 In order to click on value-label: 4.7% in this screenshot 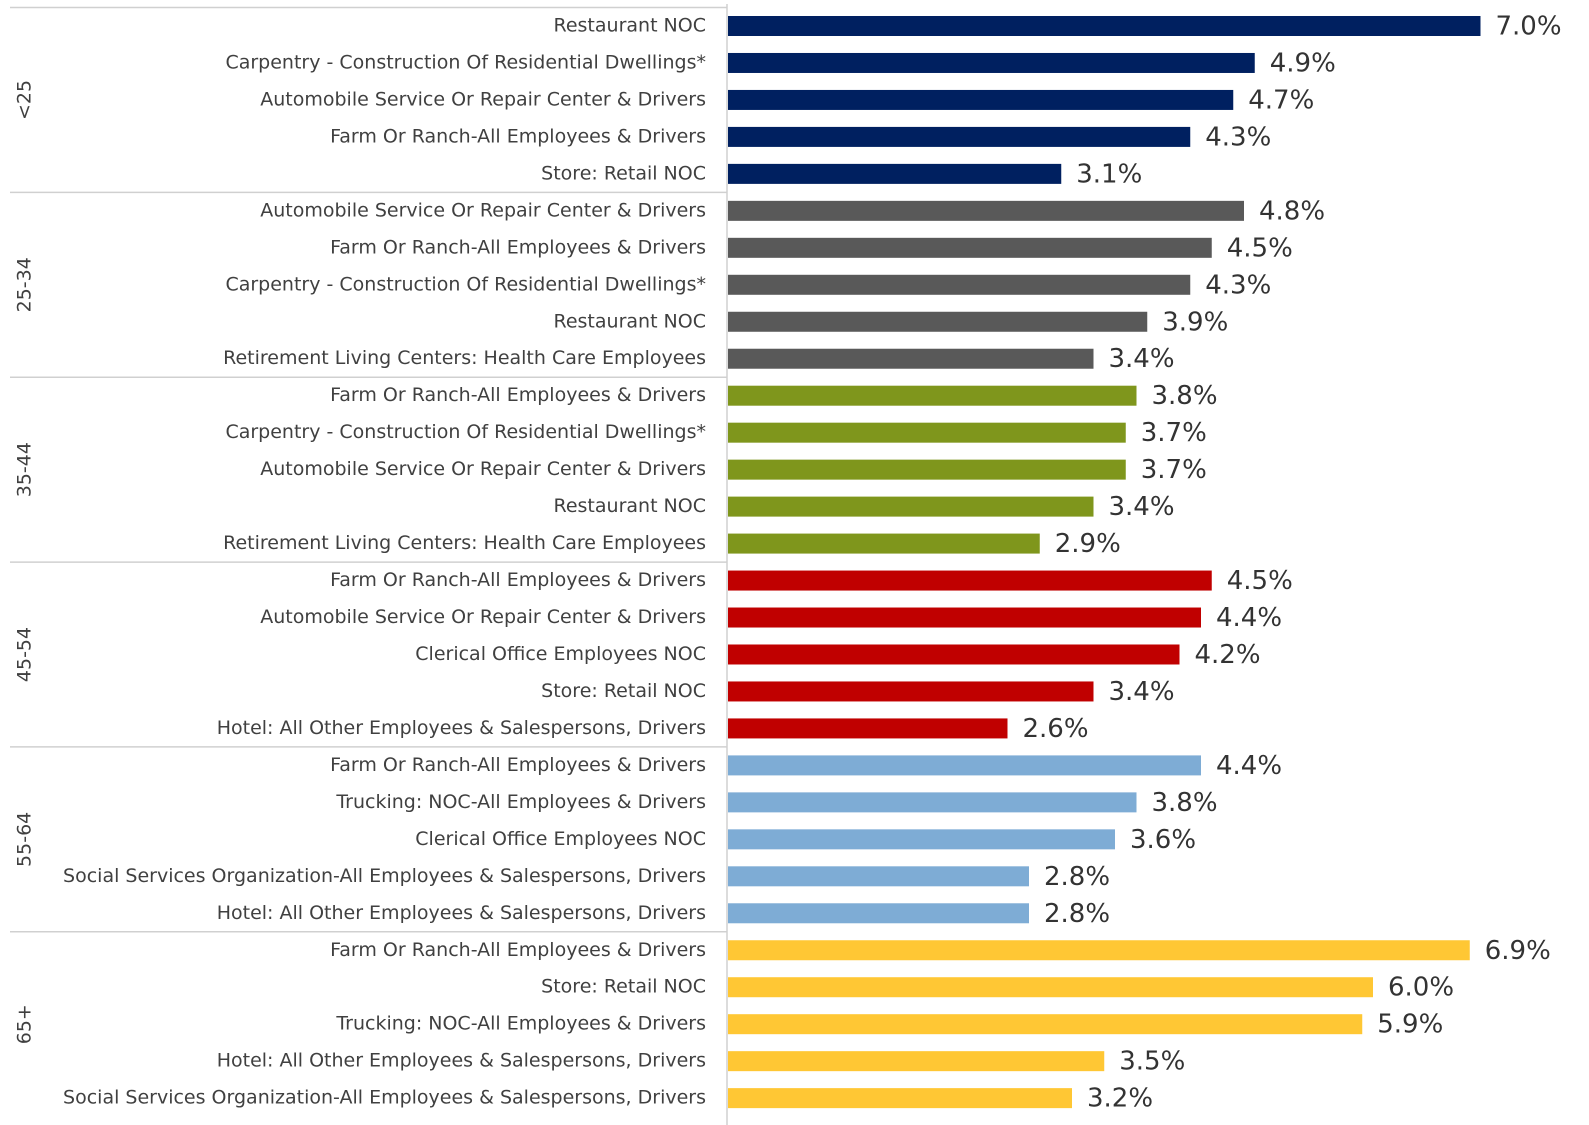, I will do `click(1281, 100)`.